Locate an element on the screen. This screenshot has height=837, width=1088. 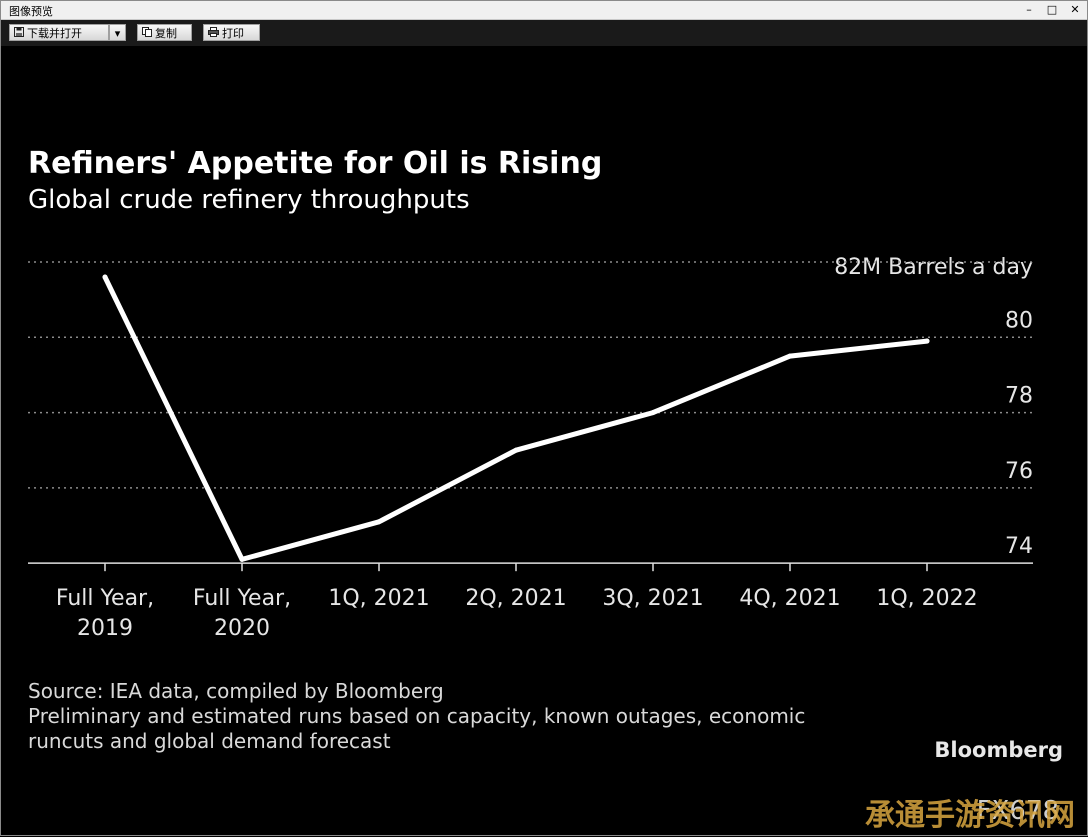
x-tick-label: 2Q, 2021 is located at coordinates (515, 598).